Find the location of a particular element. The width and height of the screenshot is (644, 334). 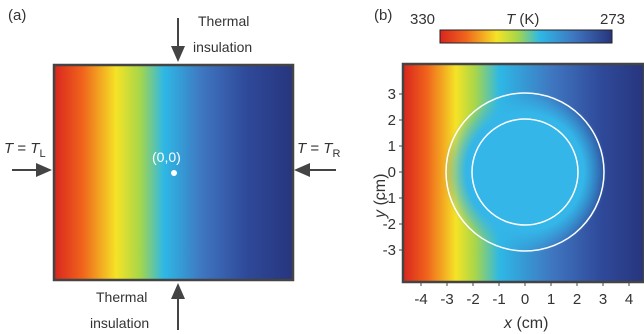

panel-a-label: (a) is located at coordinates (17, 15).